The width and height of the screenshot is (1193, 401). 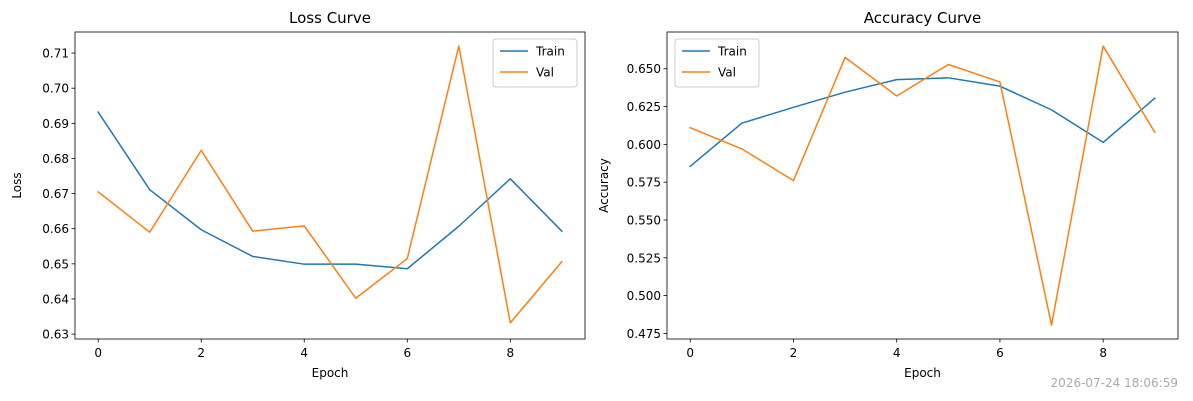 I want to click on chart-title: Accuracy Curve, so click(x=923, y=18).